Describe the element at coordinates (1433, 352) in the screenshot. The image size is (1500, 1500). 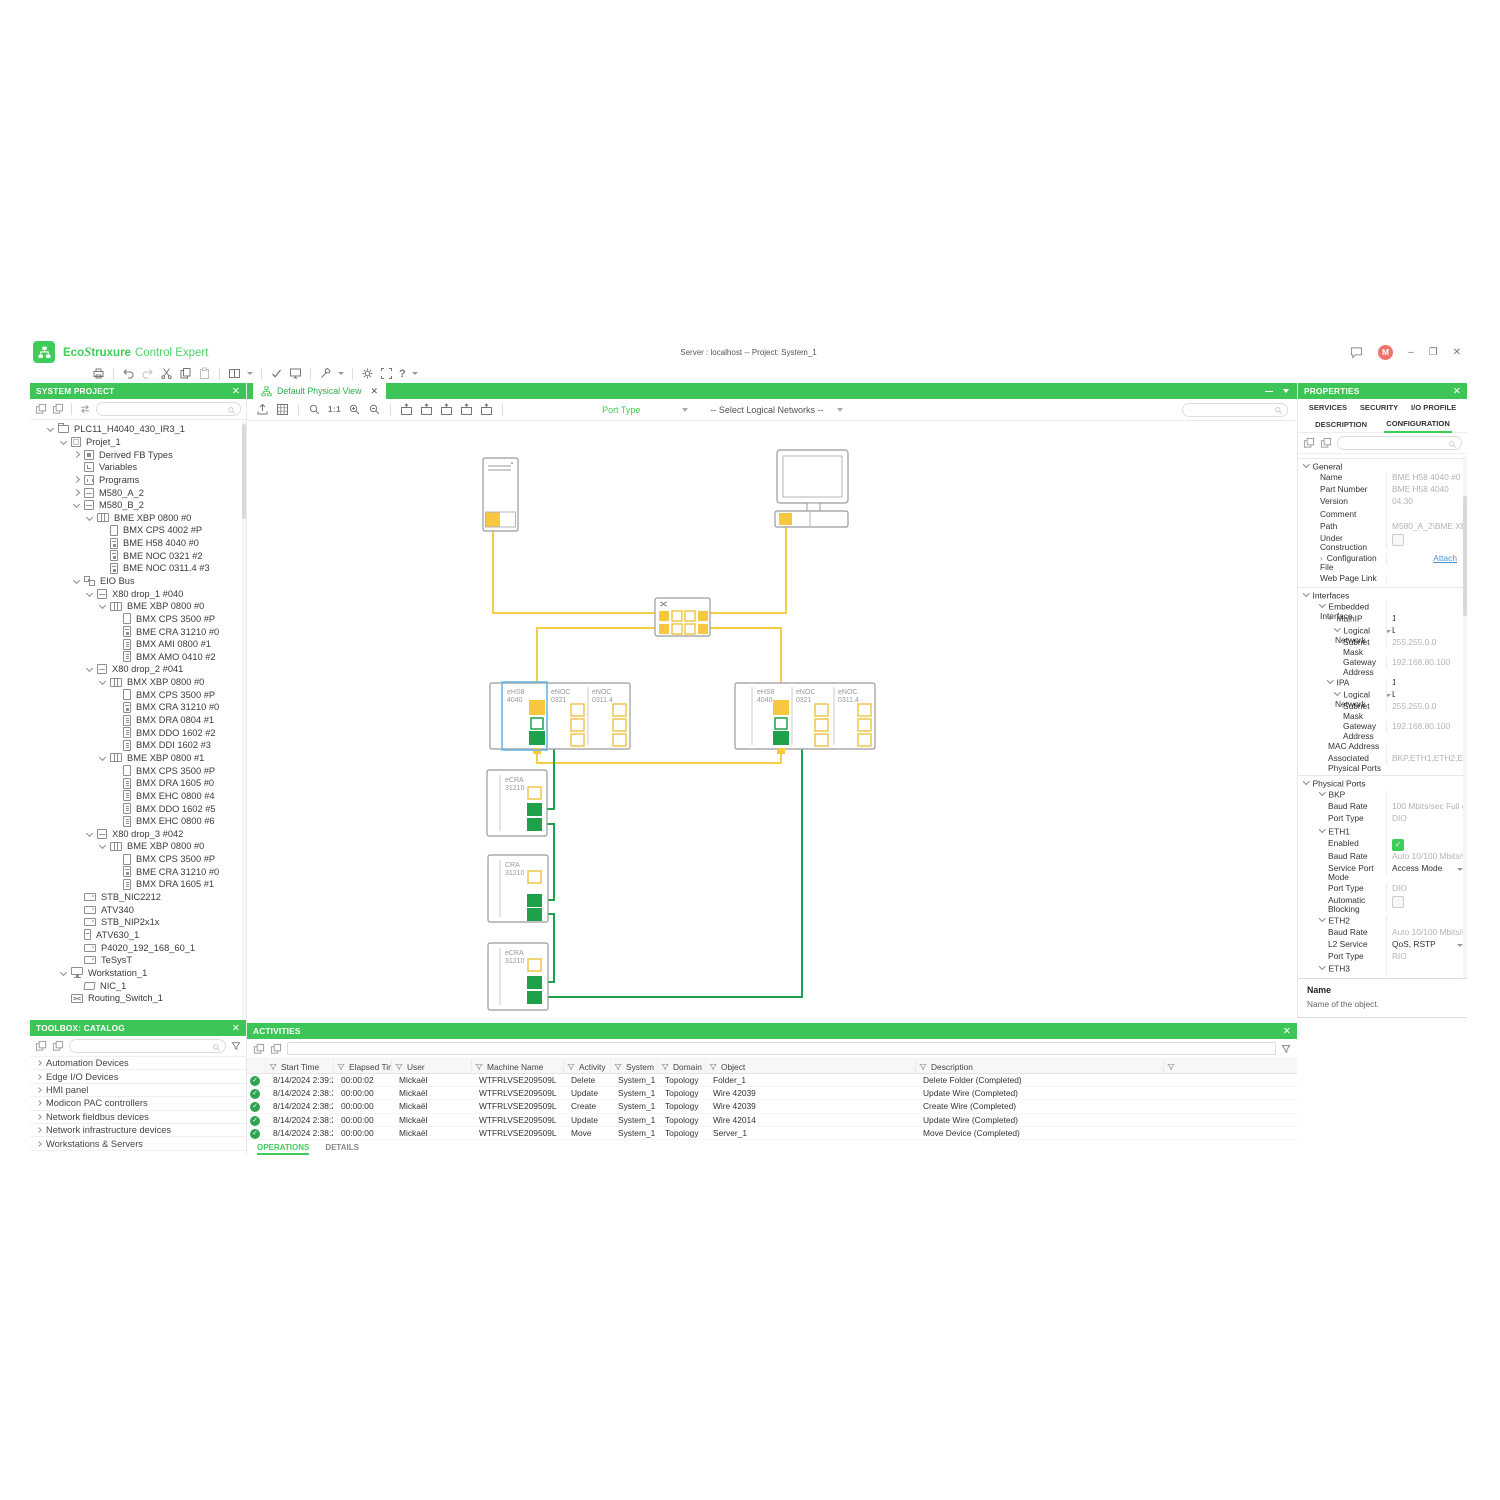
I see `maximize-button: ❐` at that location.